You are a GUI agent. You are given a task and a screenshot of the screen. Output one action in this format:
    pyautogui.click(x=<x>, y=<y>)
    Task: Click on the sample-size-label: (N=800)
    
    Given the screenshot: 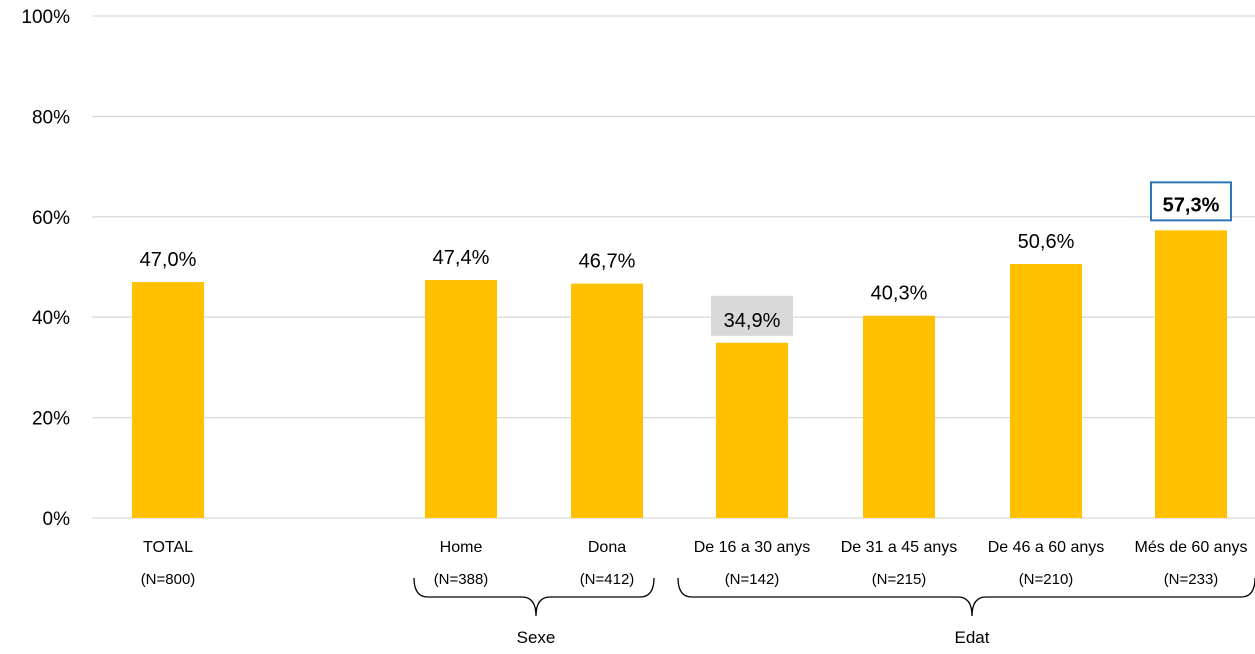 What is the action you would take?
    pyautogui.click(x=168, y=579)
    